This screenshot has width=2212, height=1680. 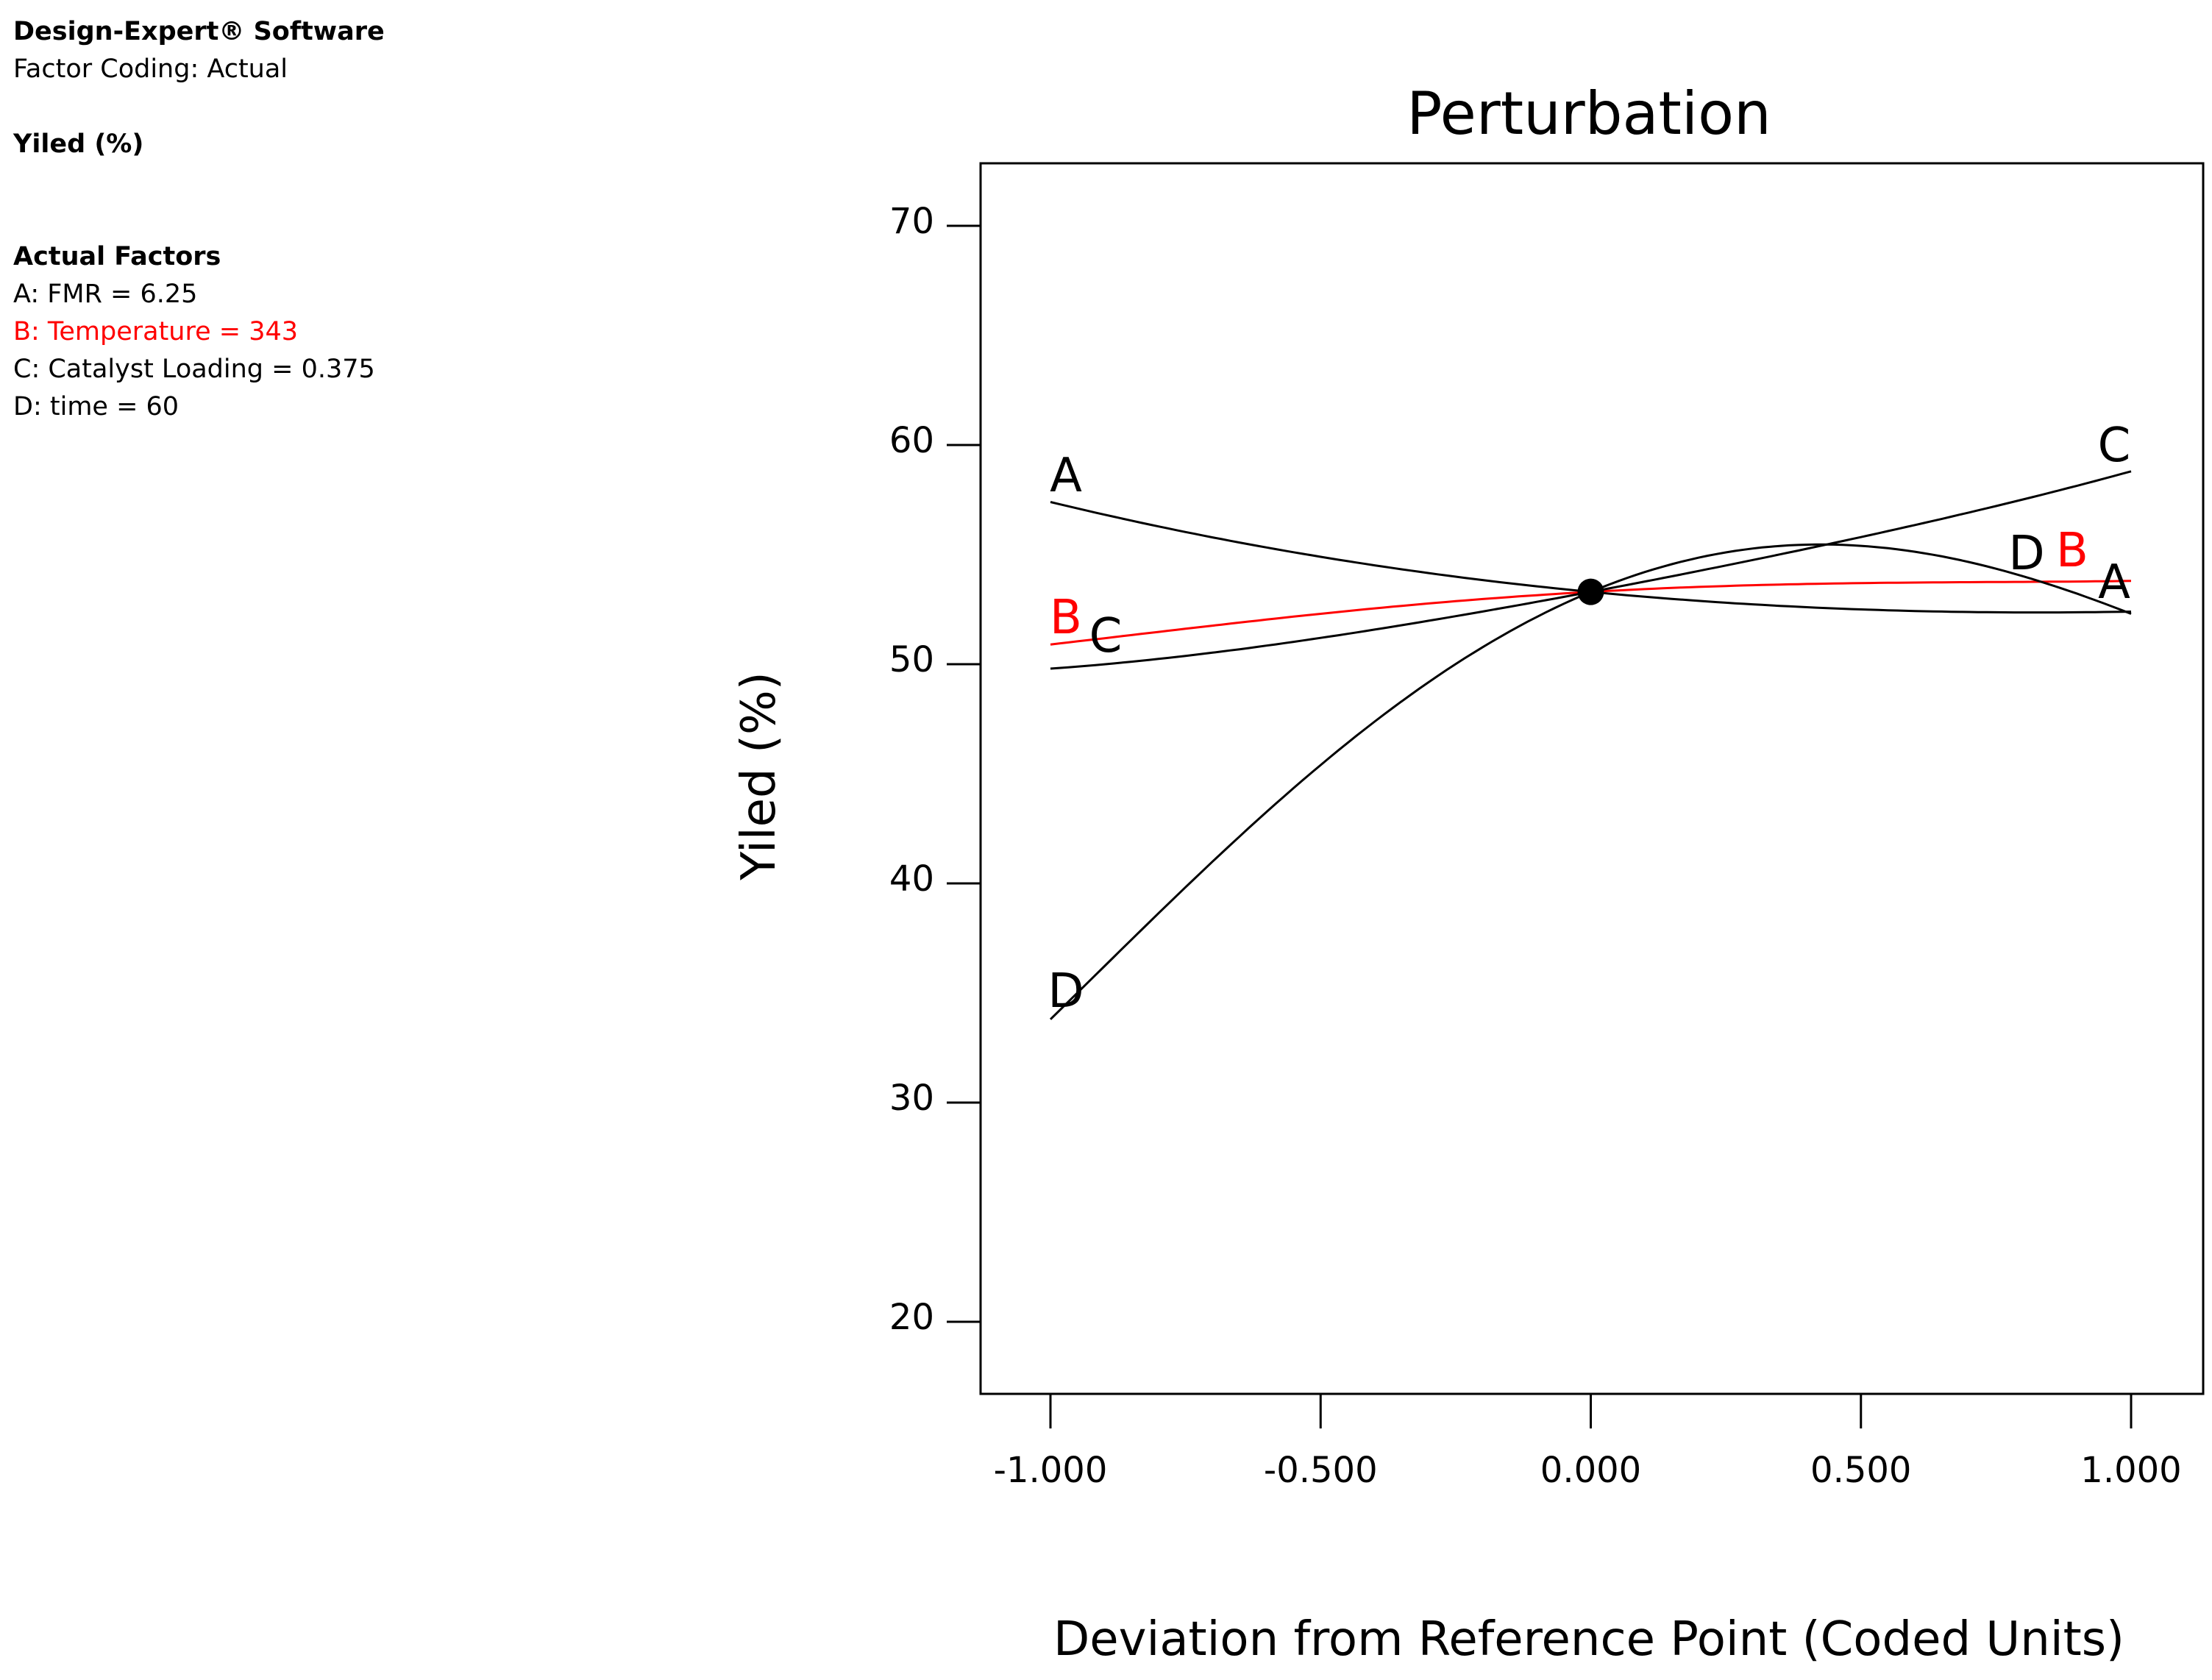 I want to click on factor-d: D: time = 60, so click(x=96, y=407).